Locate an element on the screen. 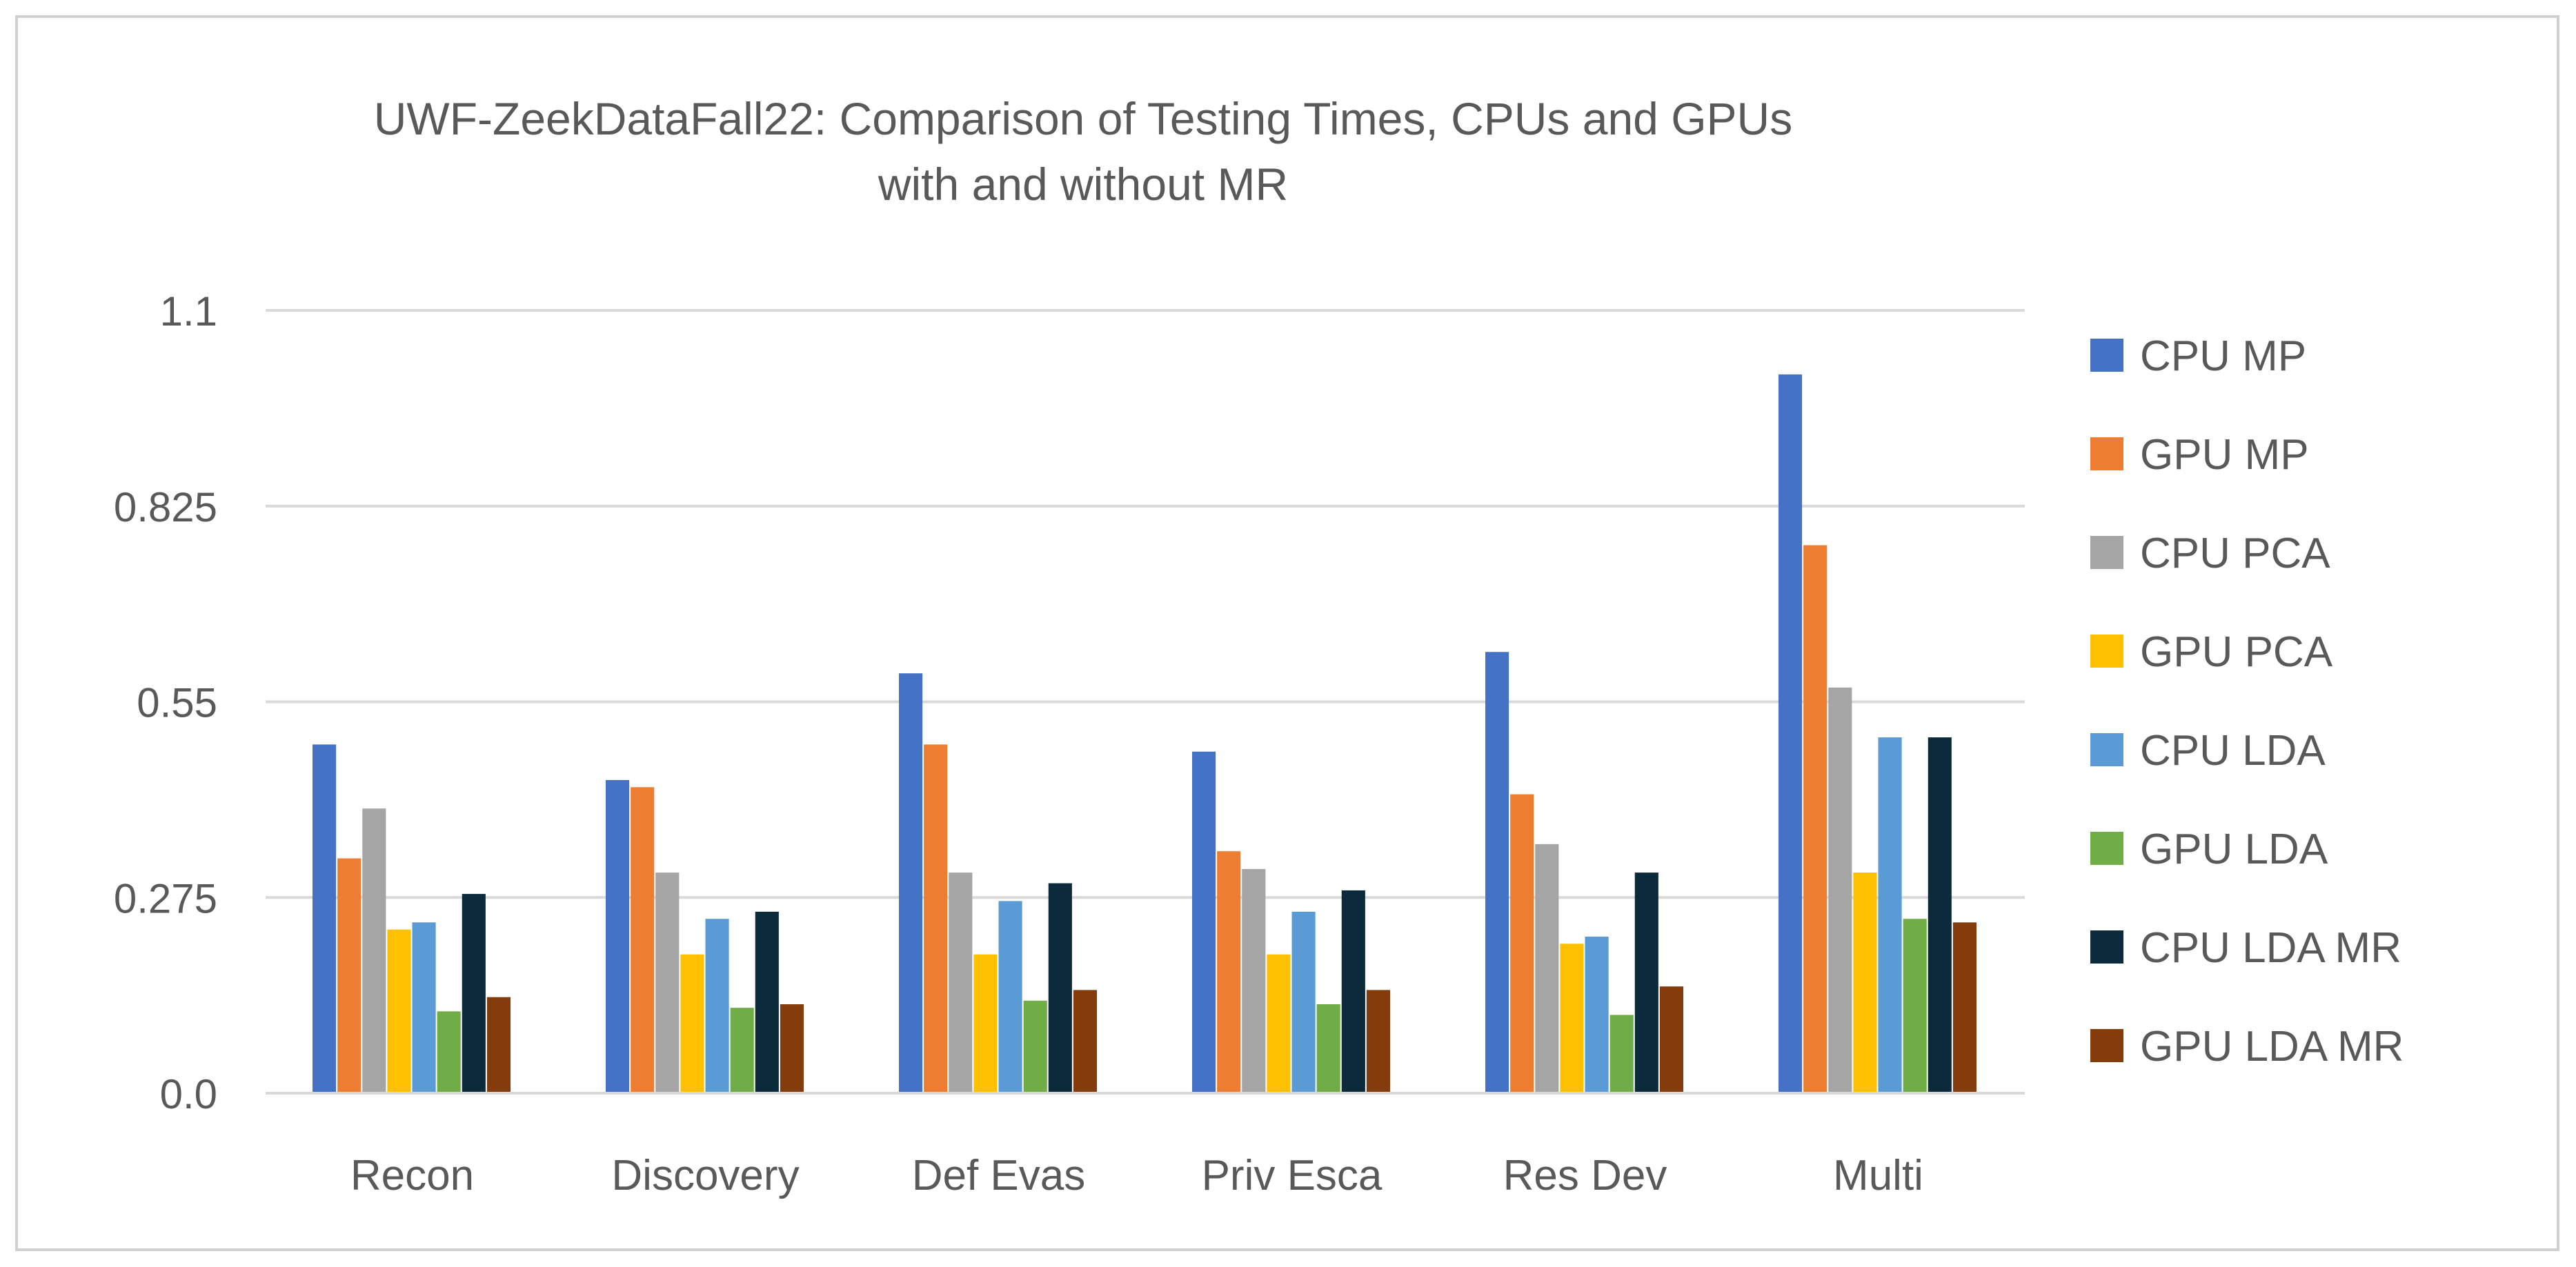 This screenshot has height=1267, width=2576. bar-cpu-lda-mr-res-dev is located at coordinates (1646, 982).